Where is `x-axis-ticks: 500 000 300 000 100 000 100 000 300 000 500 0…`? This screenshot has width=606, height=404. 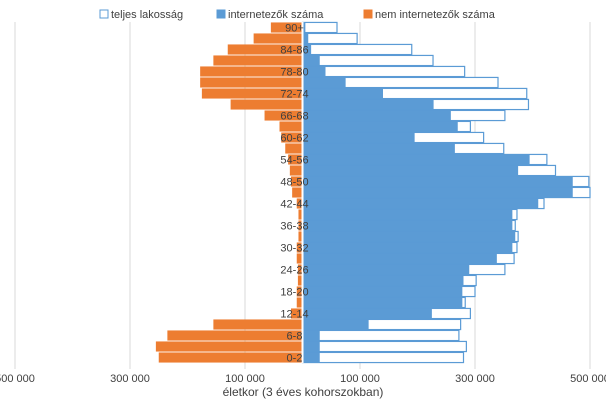 x-axis-ticks: 500 000 300 000 100 000 100 000 300 000 500 0… is located at coordinates (303, 379).